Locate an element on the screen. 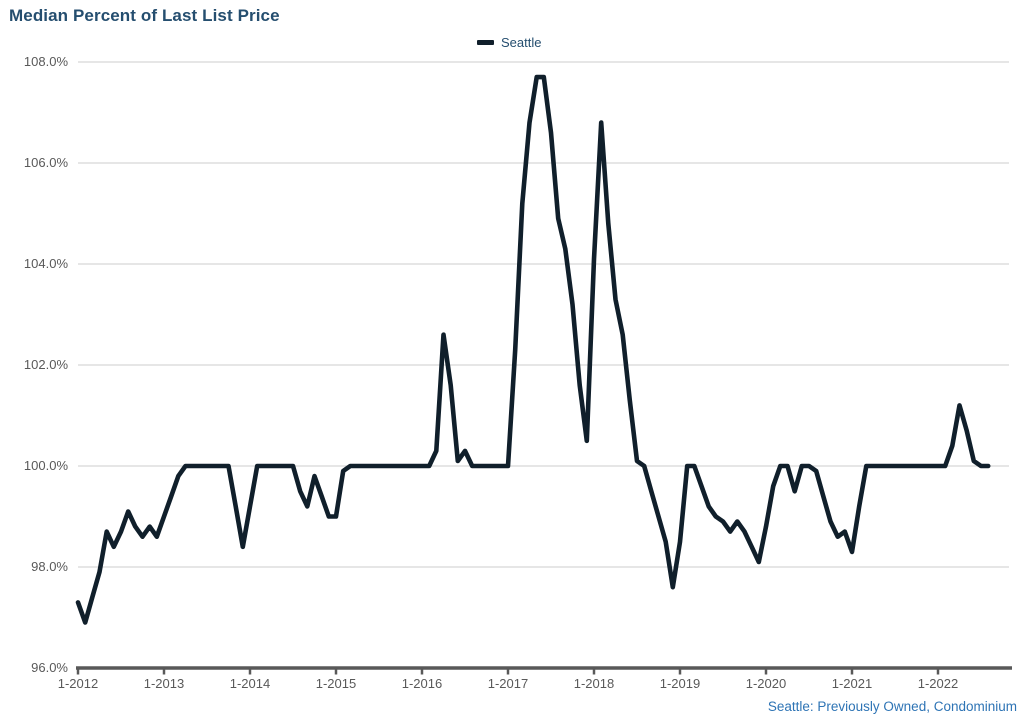 The height and width of the screenshot is (723, 1024). y-tick-label: 96.0% is located at coordinates (49, 667).